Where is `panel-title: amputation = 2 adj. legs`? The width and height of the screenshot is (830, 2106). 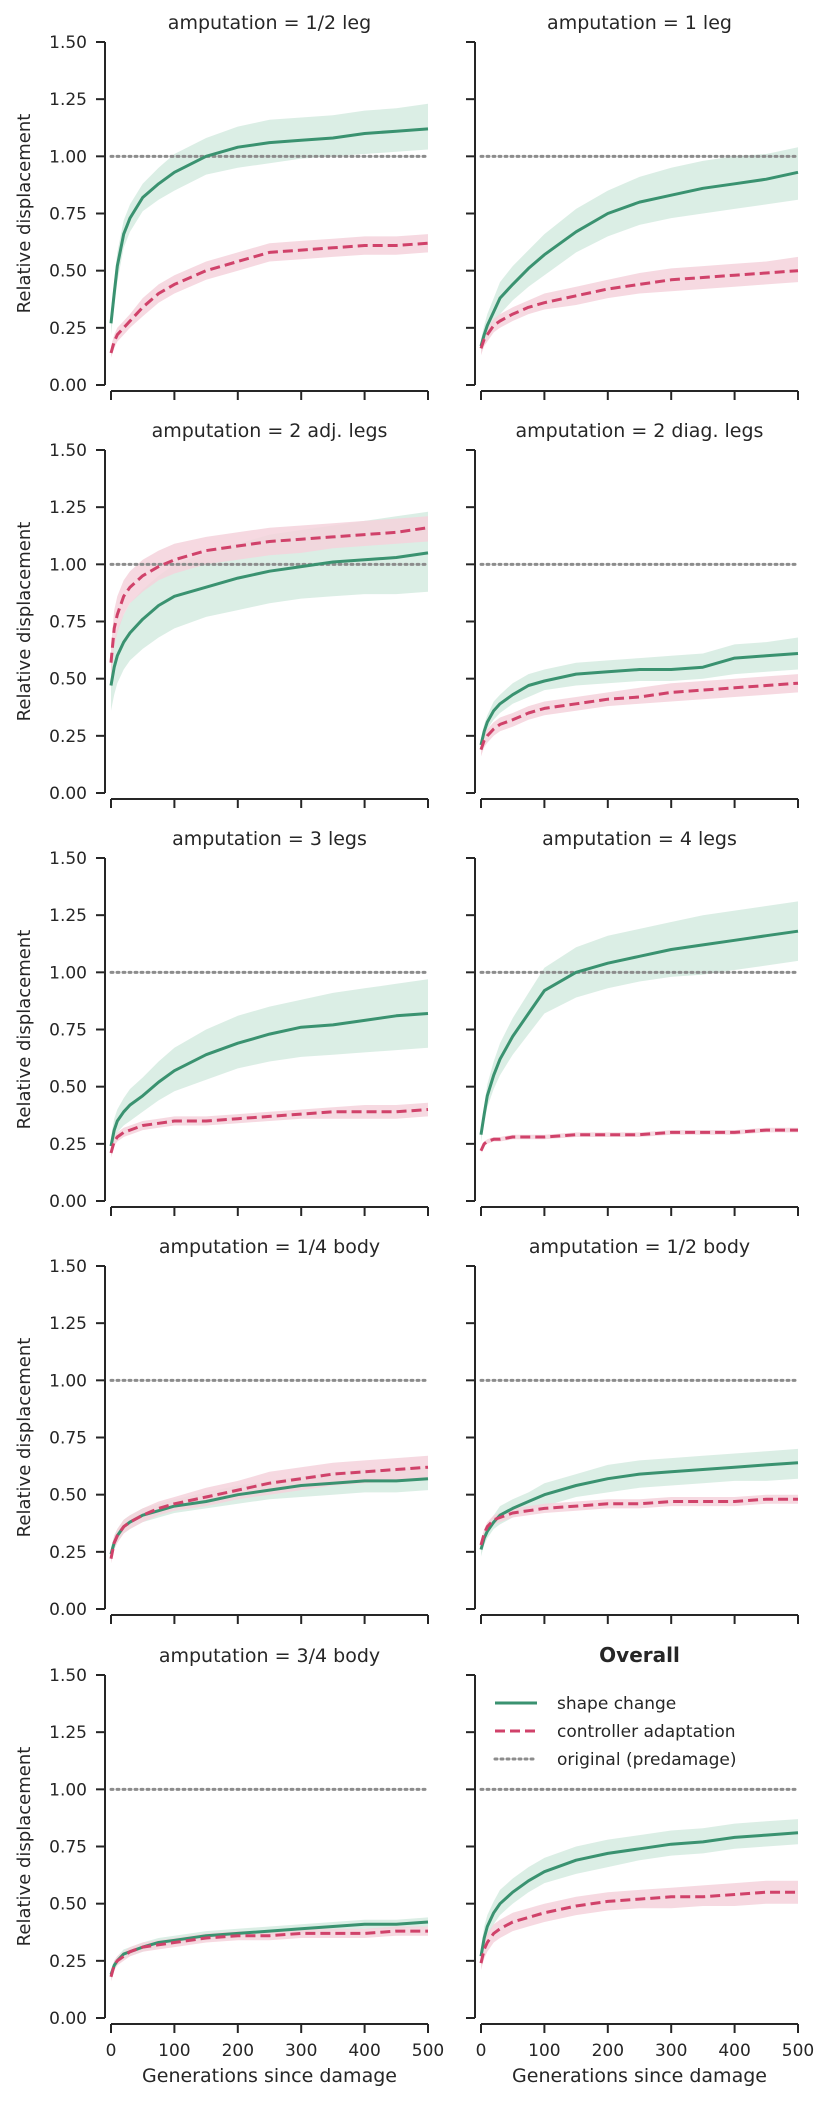 panel-title: amputation = 2 adj. legs is located at coordinates (270, 431).